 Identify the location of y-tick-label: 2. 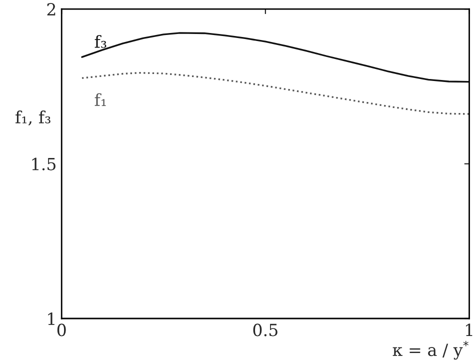
(51, 9).